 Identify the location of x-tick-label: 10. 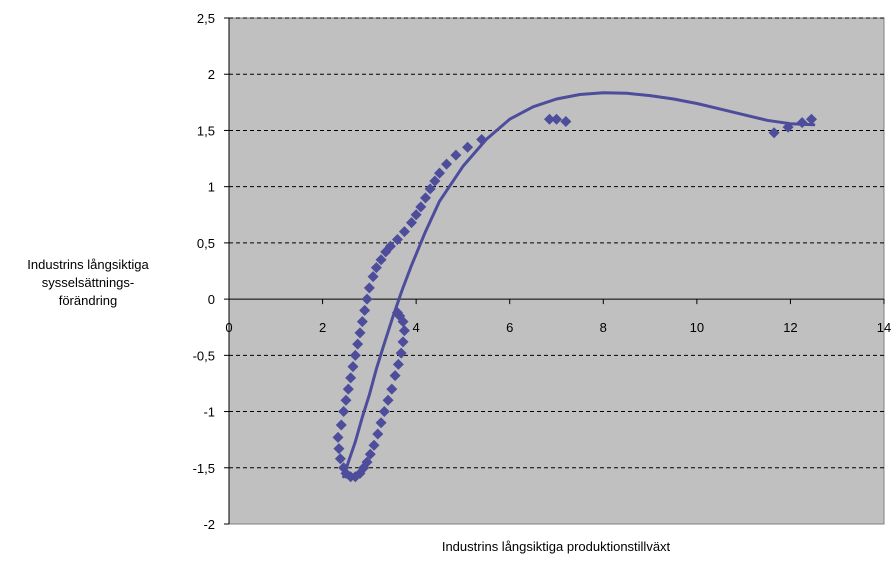
(697, 327).